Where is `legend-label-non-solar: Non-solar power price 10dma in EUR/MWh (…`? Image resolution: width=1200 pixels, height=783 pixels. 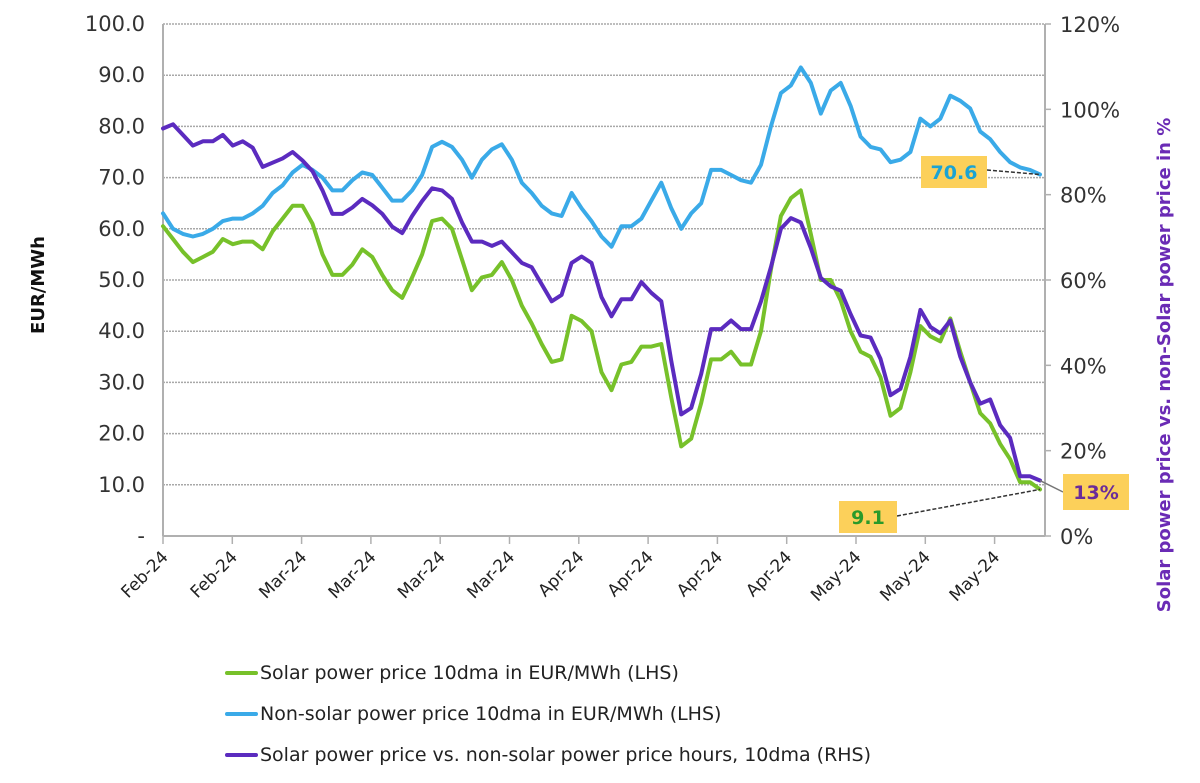
legend-label-non-solar: Non-solar power price 10dma in EUR/MWh (… is located at coordinates (491, 713).